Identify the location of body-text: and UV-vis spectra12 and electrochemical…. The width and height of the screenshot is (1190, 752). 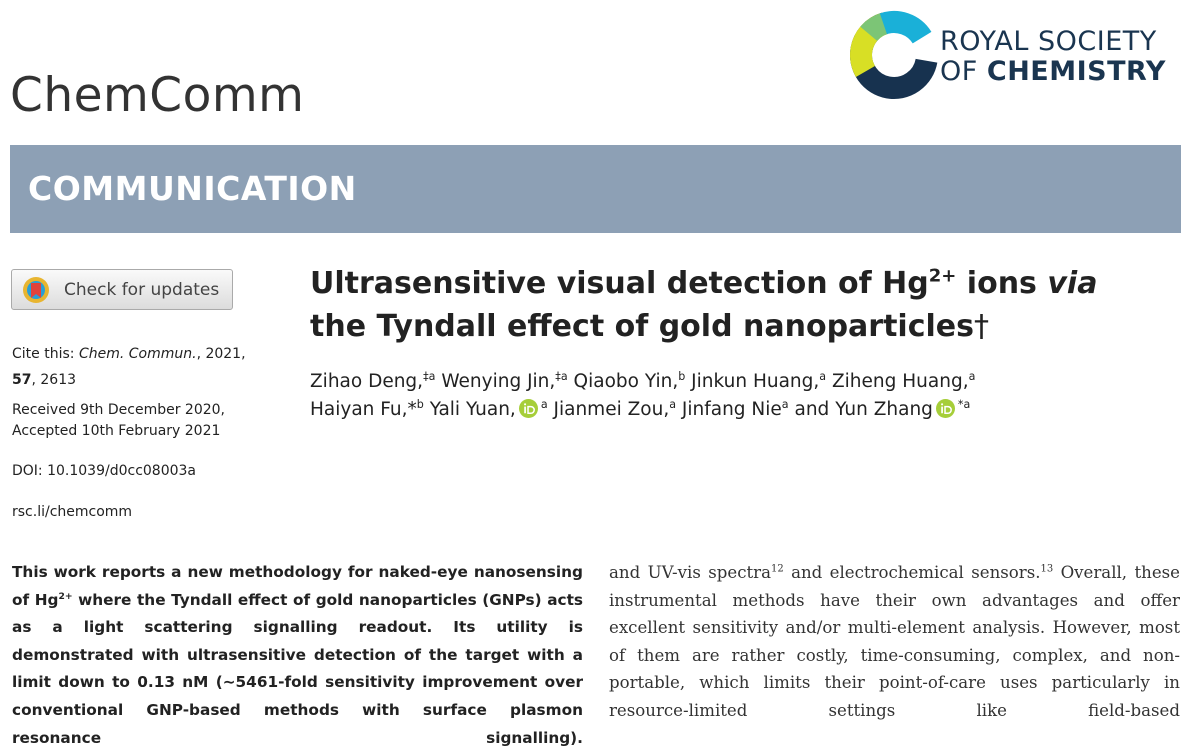
(894, 642).